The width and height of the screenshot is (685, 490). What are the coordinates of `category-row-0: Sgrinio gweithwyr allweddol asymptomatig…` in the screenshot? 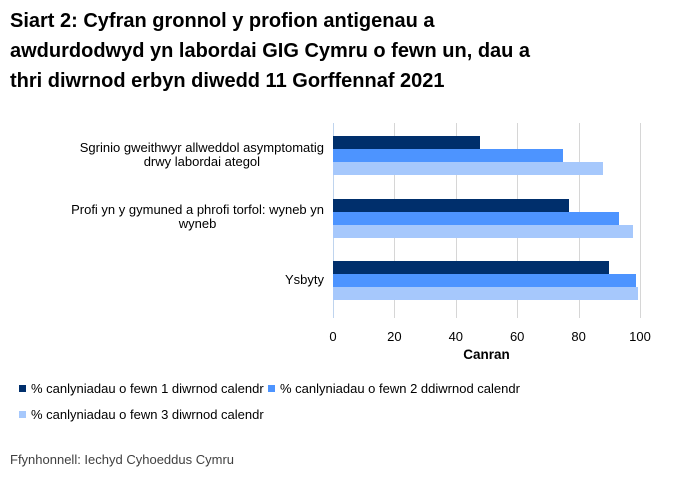 It's located at (163, 154).